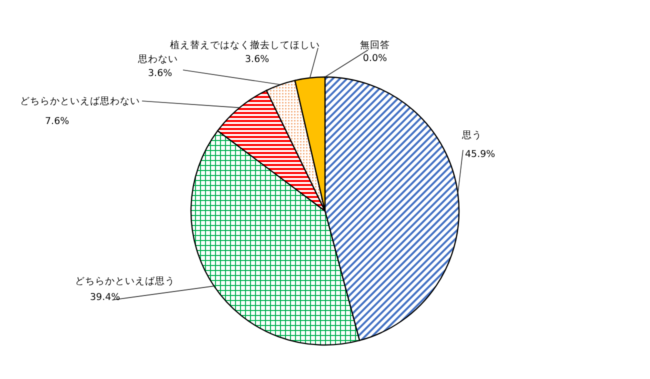 The width and height of the screenshot is (650, 379). What do you see at coordinates (375, 45) in the screenshot?
I see `category-label: 無回答` at bounding box center [375, 45].